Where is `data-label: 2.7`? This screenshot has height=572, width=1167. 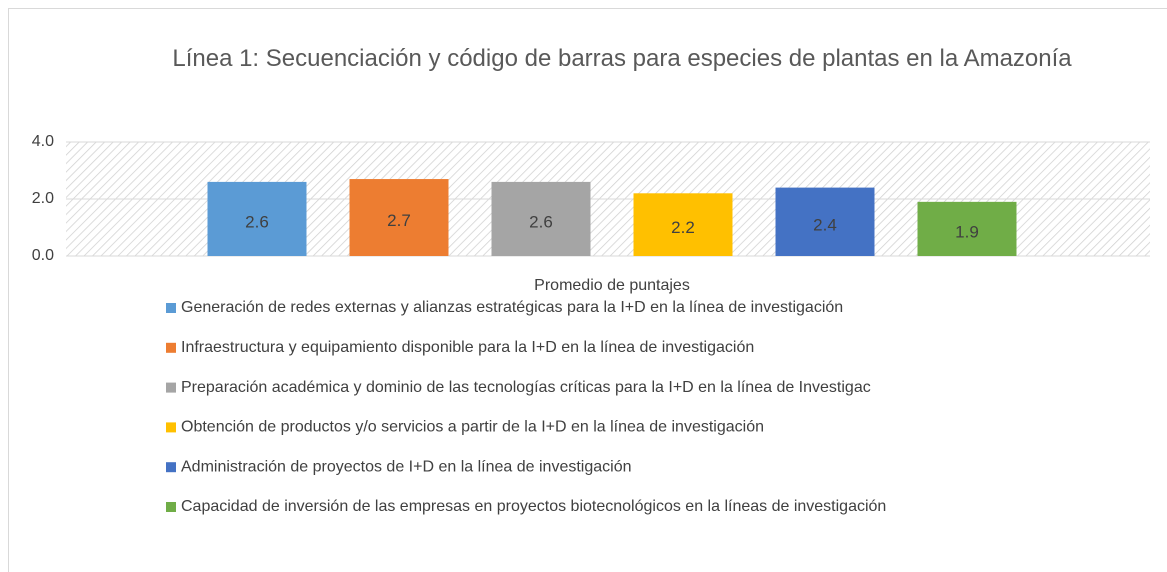 data-label: 2.7 is located at coordinates (399, 220).